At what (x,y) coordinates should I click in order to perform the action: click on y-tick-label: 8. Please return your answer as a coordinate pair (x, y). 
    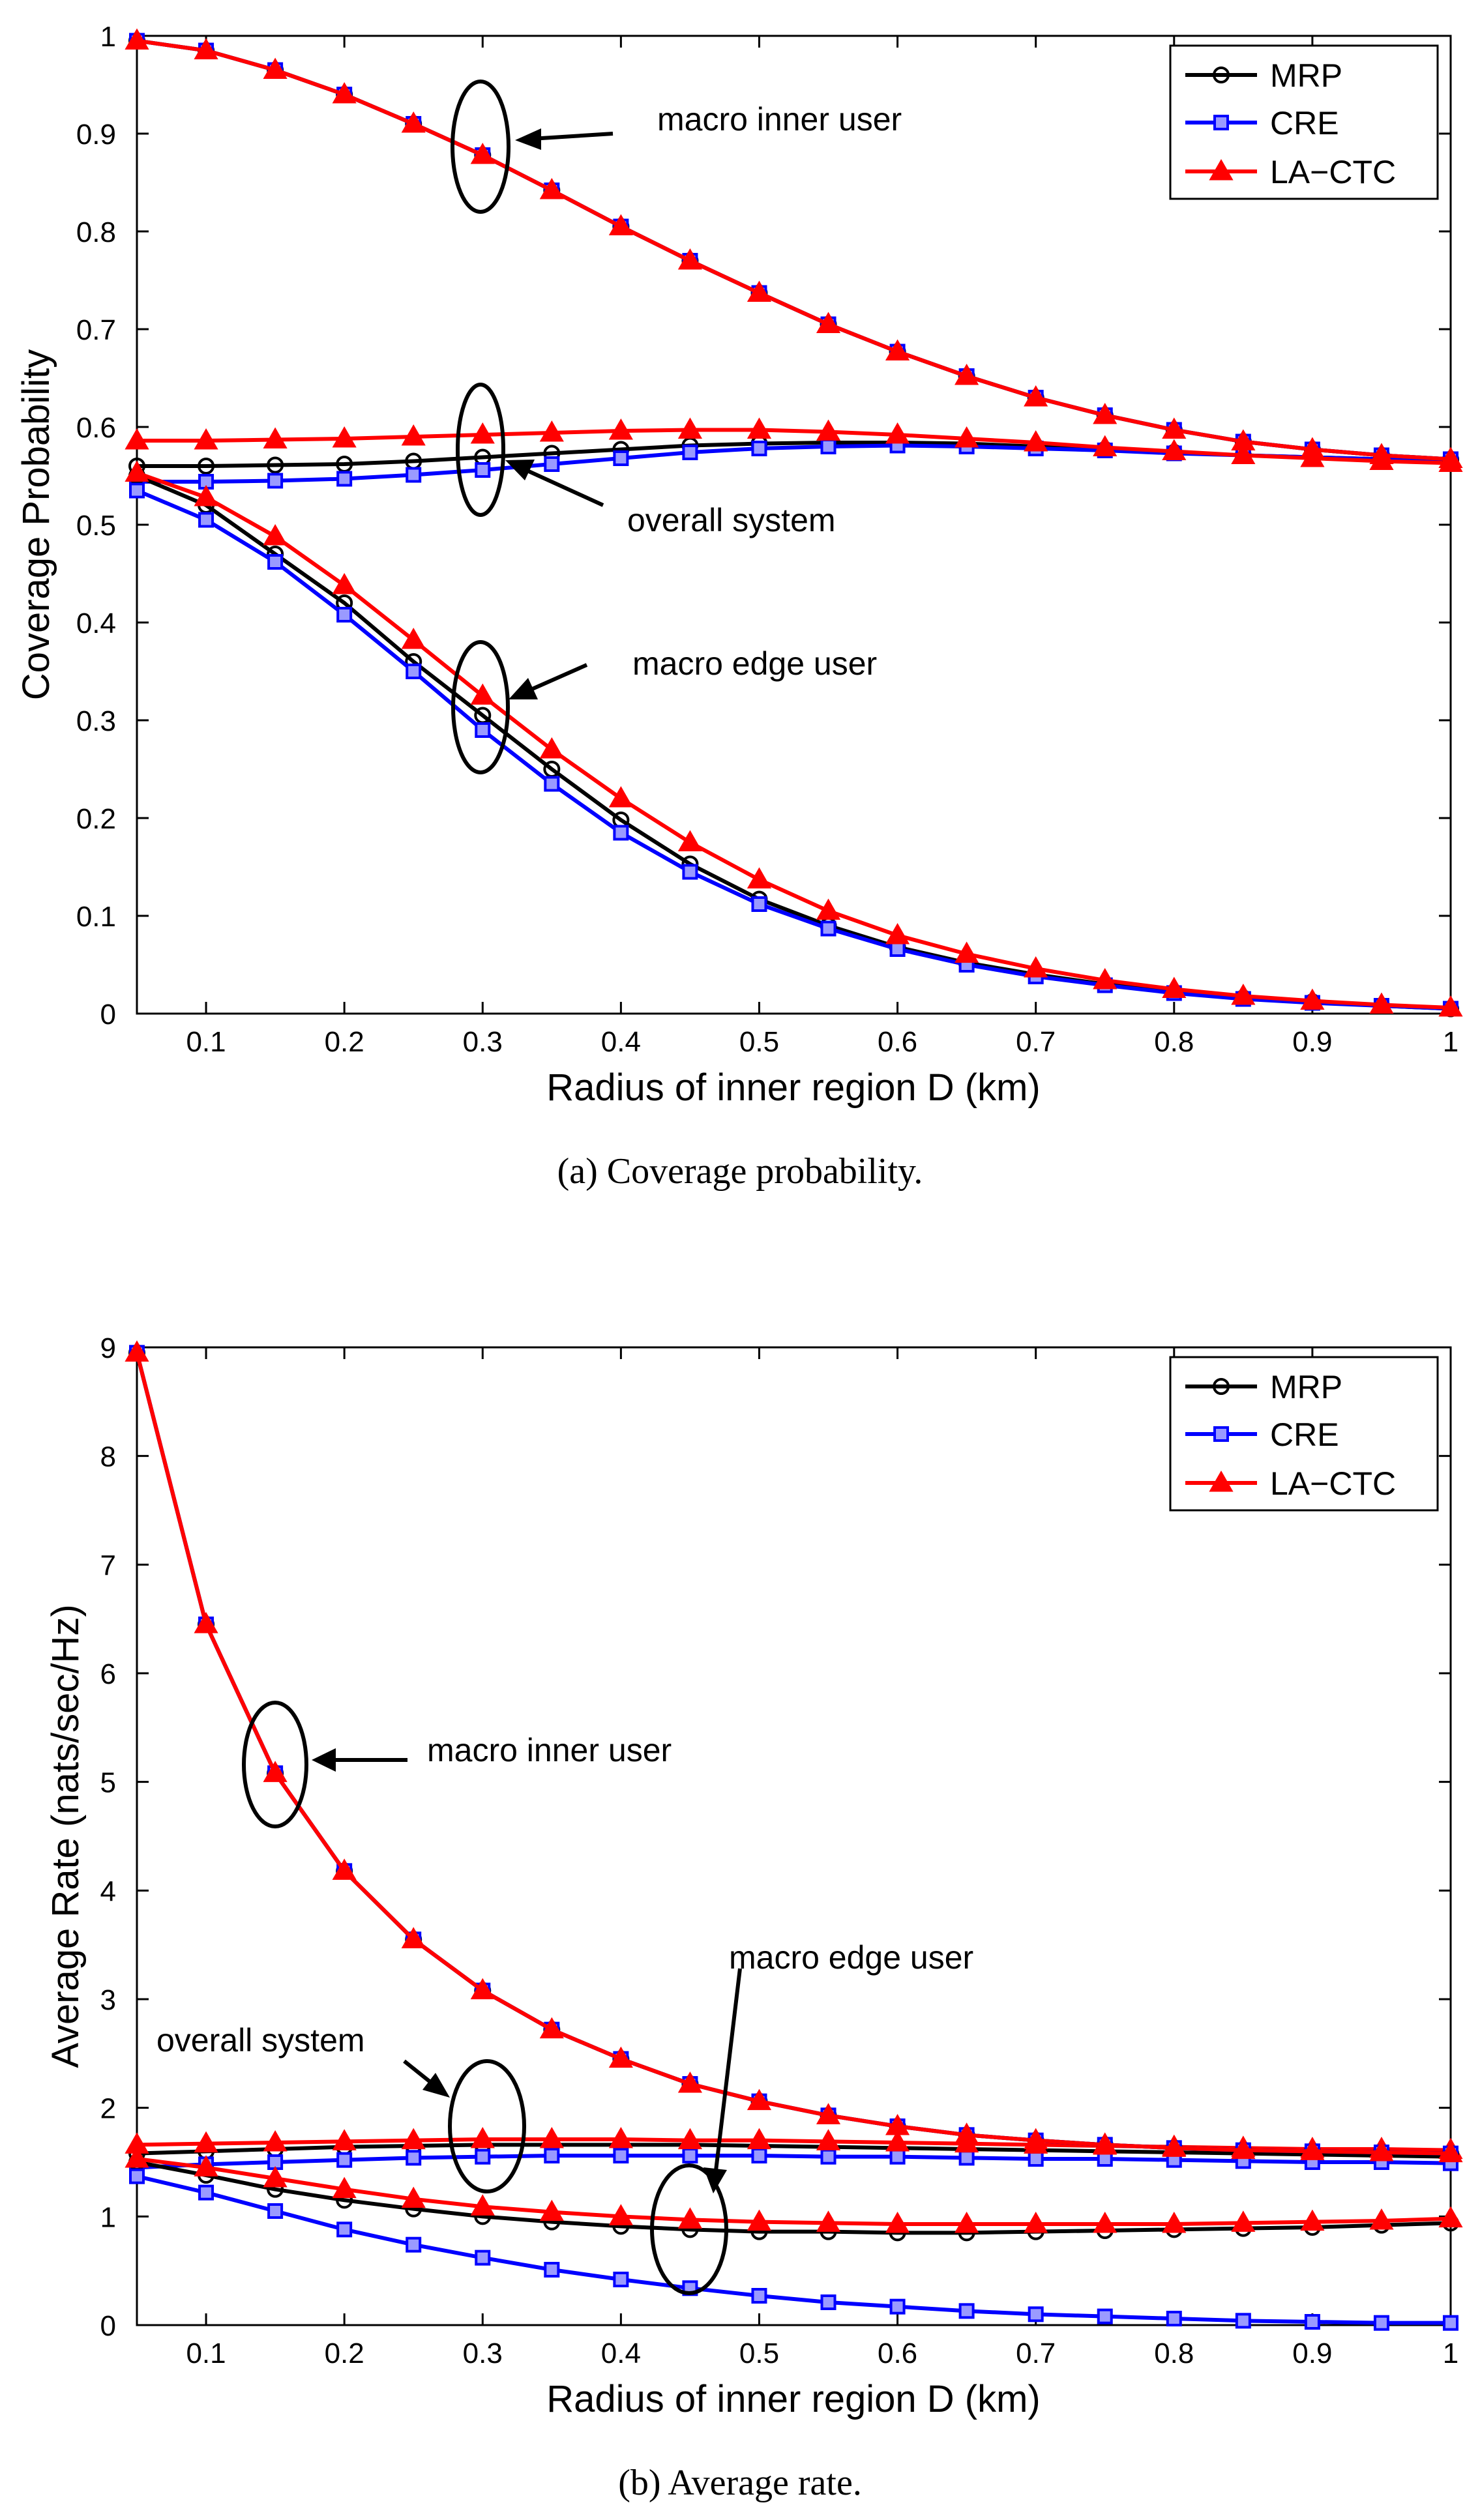
    Looking at the image, I should click on (108, 1457).